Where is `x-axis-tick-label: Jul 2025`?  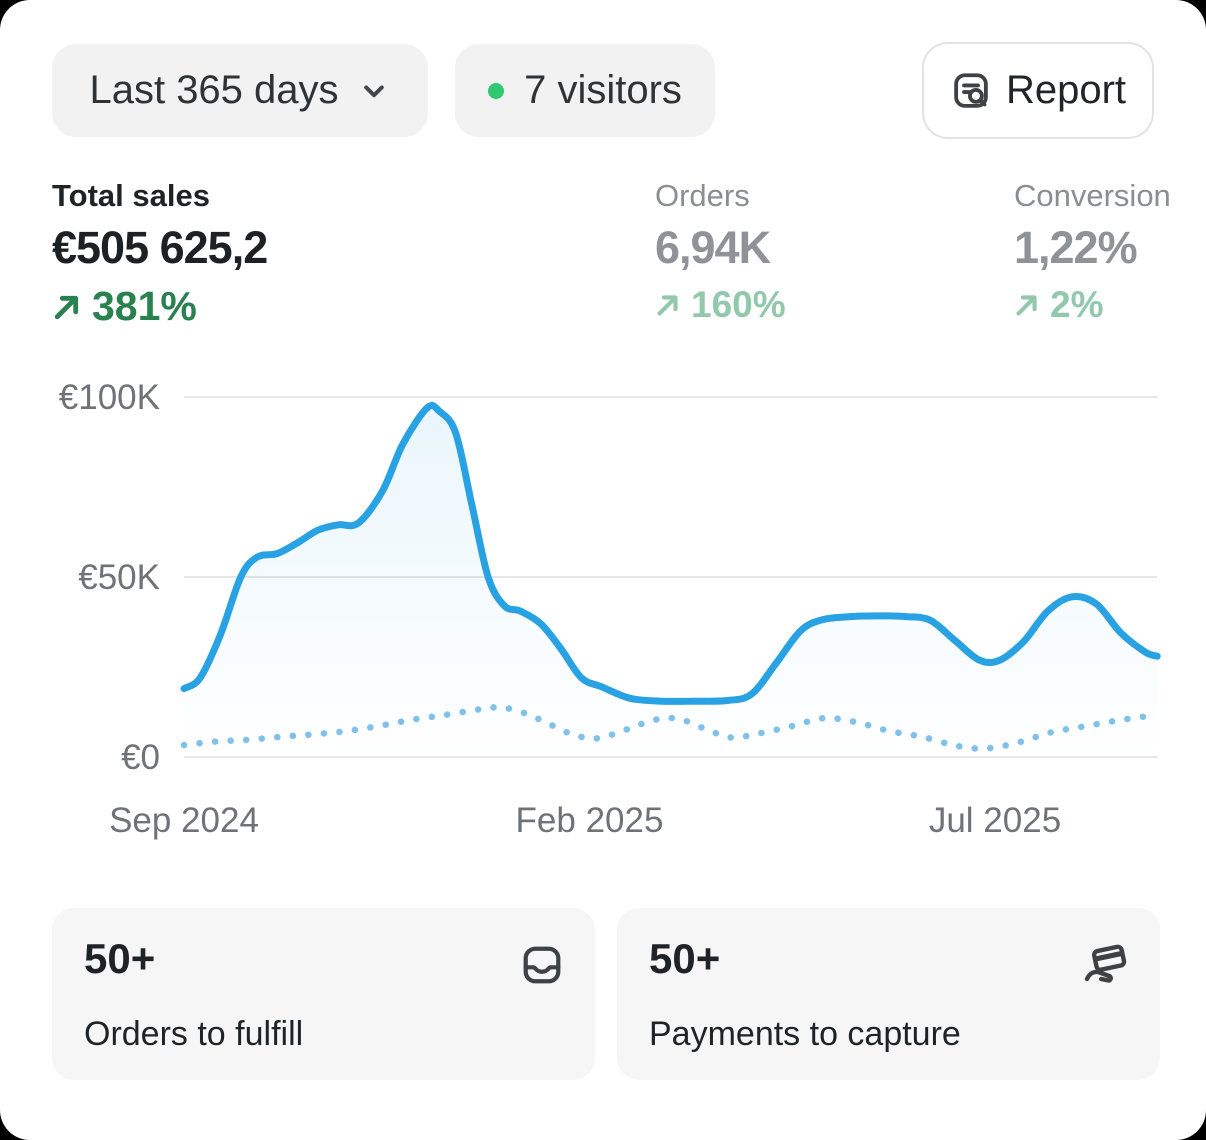 x-axis-tick-label: Jul 2025 is located at coordinates (995, 820).